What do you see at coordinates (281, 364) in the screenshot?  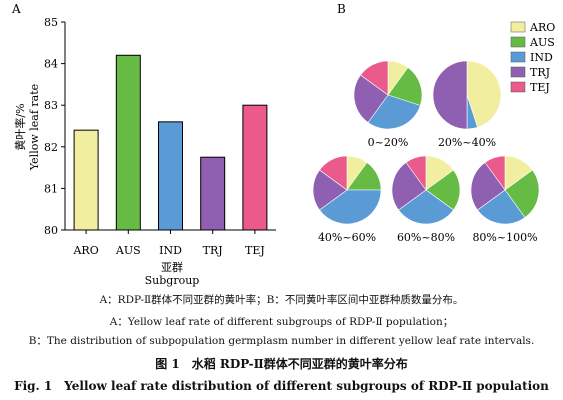 I see `figure-title-cn: 图 1 水稻 RDP-Ⅱ群体不同亚群的黄叶率分布` at bounding box center [281, 364].